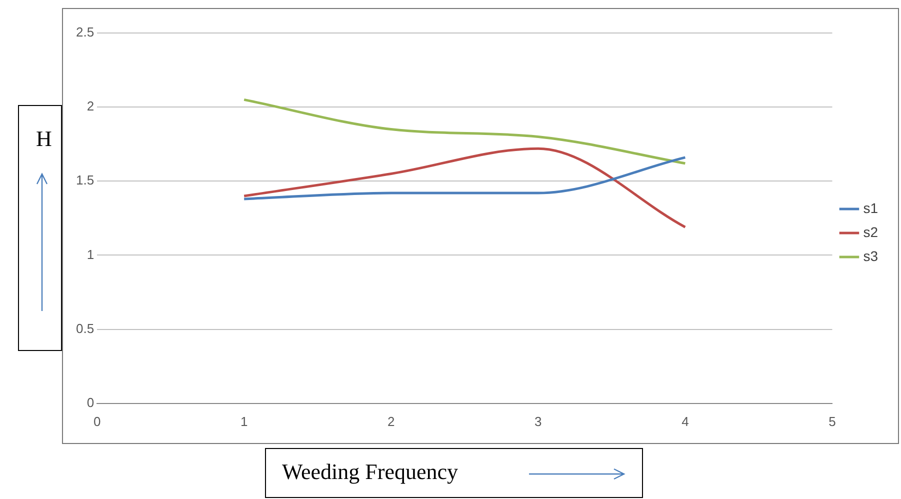 Image resolution: width=901 pixels, height=499 pixels. What do you see at coordinates (244, 421) in the screenshot?
I see `x-tick-label: 1` at bounding box center [244, 421].